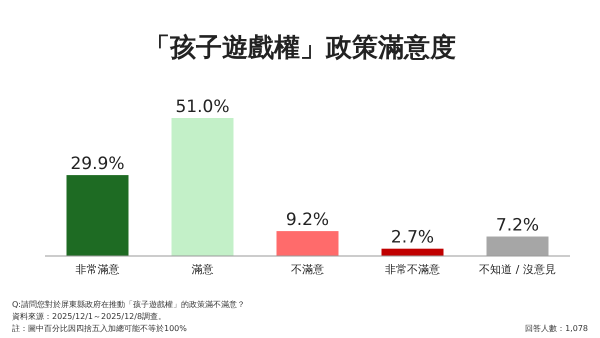  What do you see at coordinates (98, 269) in the screenshot?
I see `x-tick-label: 非常滿意` at bounding box center [98, 269].